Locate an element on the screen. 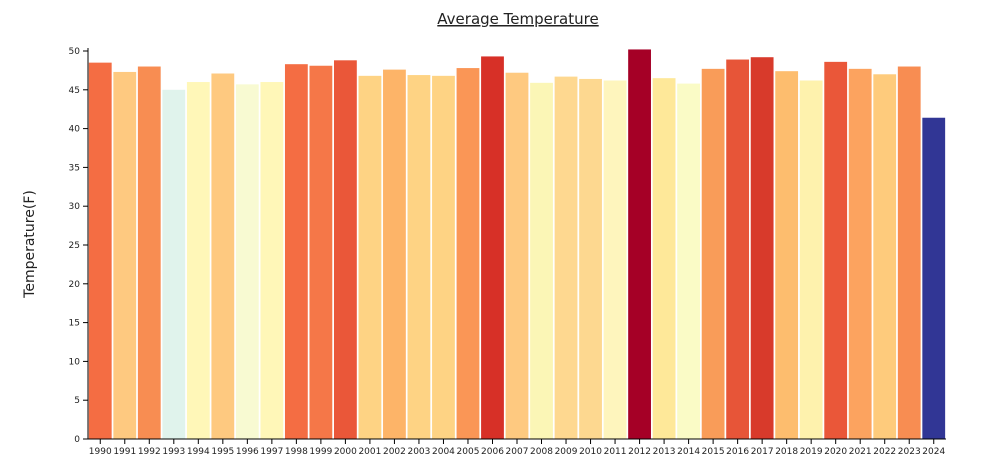 The width and height of the screenshot is (981, 467). x-tick-label-1999: 1999 is located at coordinates (320, 452).